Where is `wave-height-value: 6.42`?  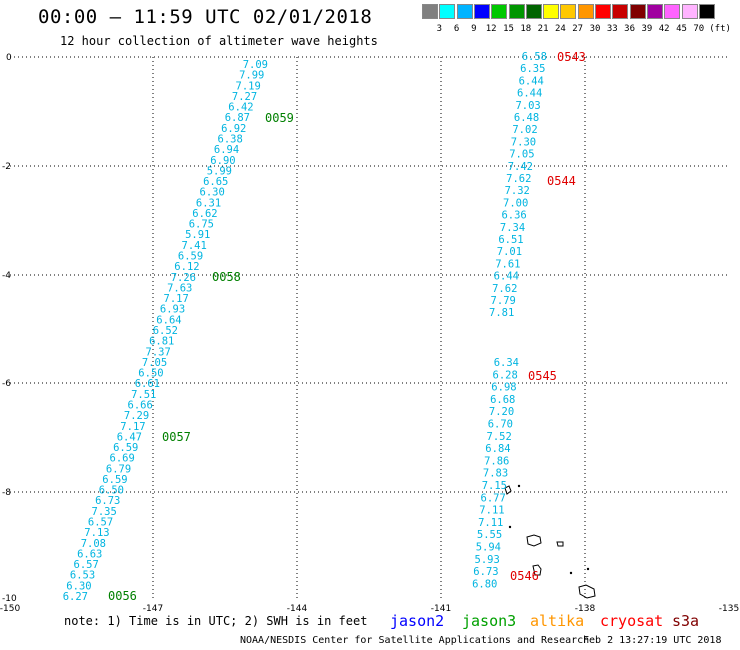
wave-height-value: 6.42 is located at coordinates (240, 108).